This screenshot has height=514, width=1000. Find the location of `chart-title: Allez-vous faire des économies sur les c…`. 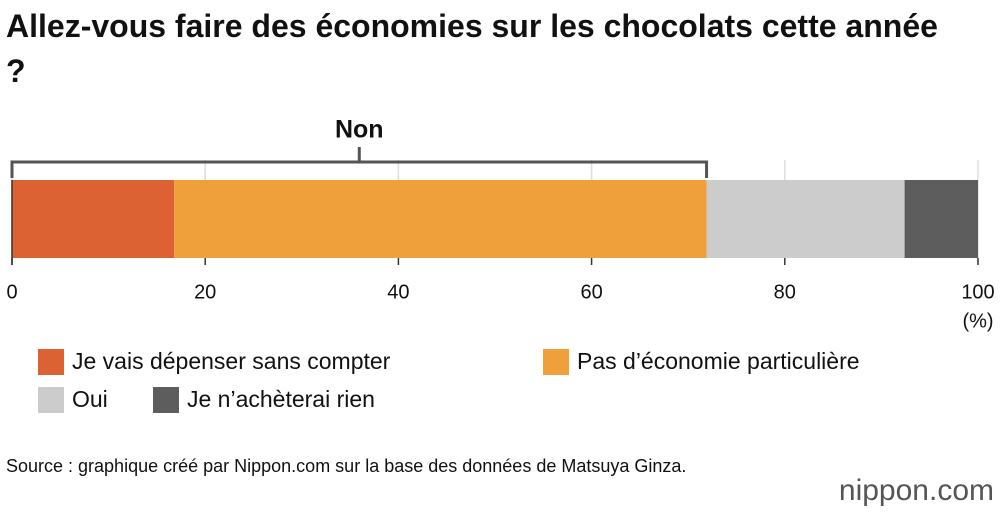

chart-title: Allez-vous faire des économies sur les c… is located at coordinates (472, 48).